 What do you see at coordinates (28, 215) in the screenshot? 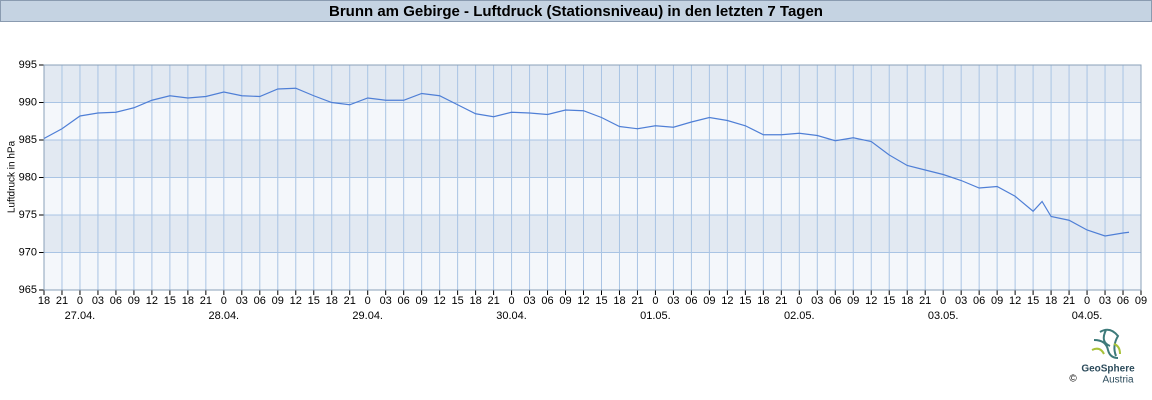
I see `y-tick-label: 975` at bounding box center [28, 215].